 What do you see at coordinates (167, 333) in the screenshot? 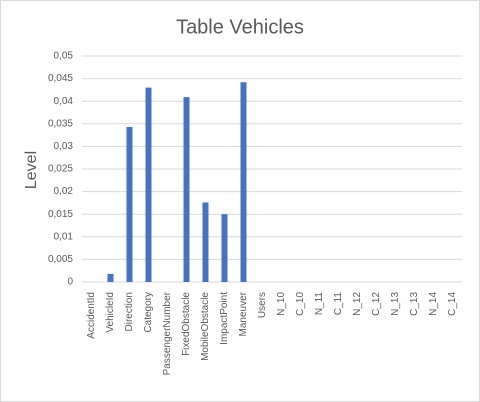
I see `x-tick-label: PassengerNumber` at bounding box center [167, 333].